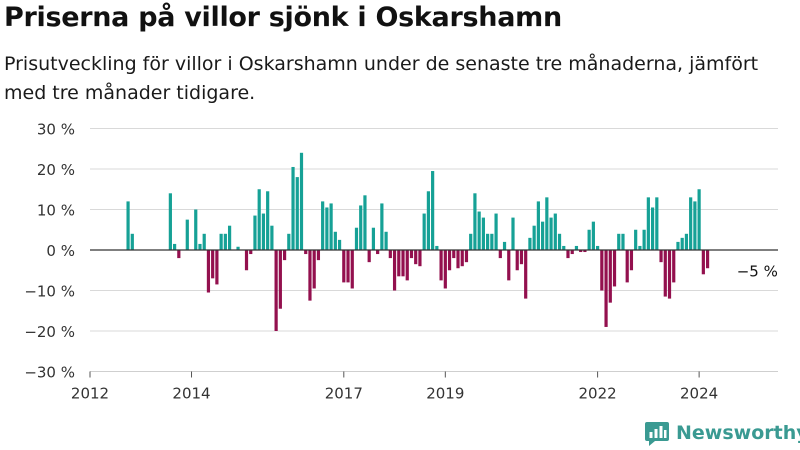 This screenshot has width=800, height=450. Describe the element at coordinates (445, 394) in the screenshot. I see `x-tick-label: 2019` at that location.